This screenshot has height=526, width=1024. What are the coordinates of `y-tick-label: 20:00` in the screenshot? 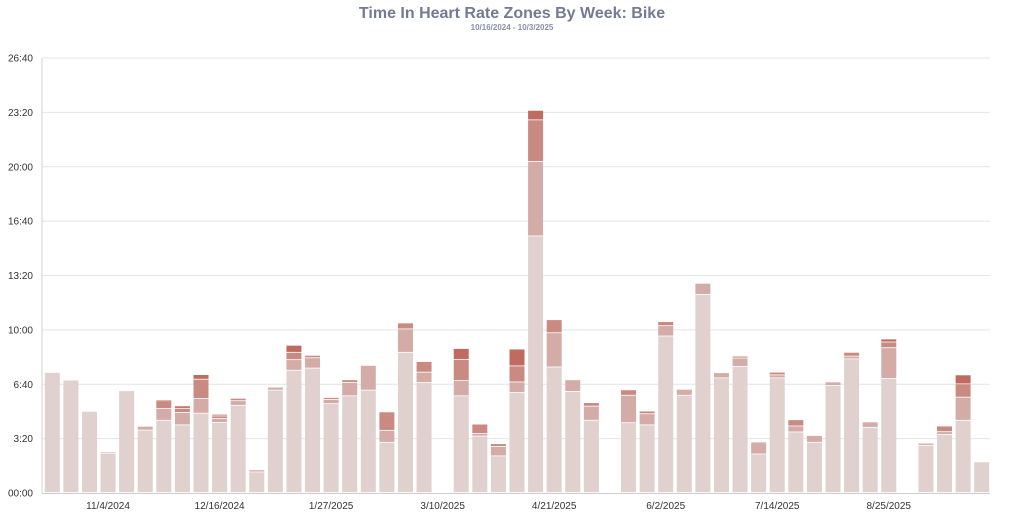 It's located at (20, 167).